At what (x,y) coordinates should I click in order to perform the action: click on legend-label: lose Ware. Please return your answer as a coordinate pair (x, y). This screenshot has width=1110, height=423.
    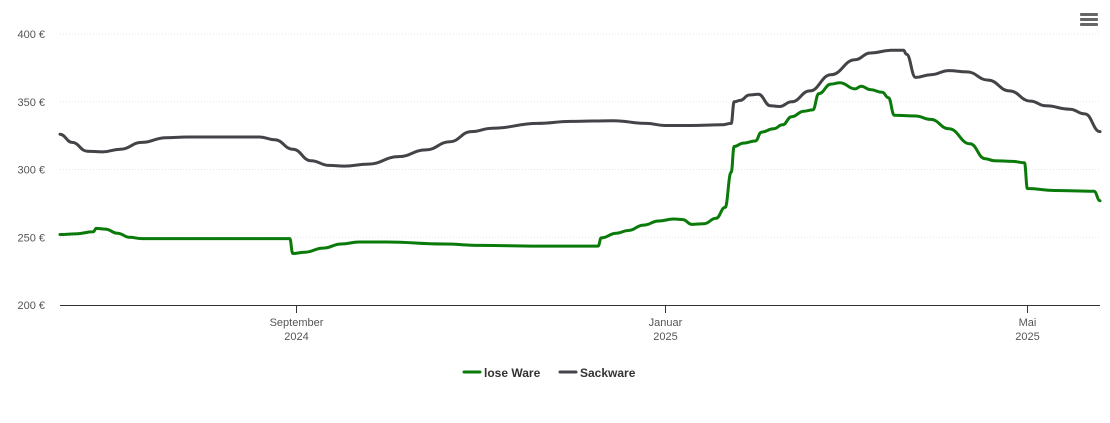
    Looking at the image, I should click on (512, 373).